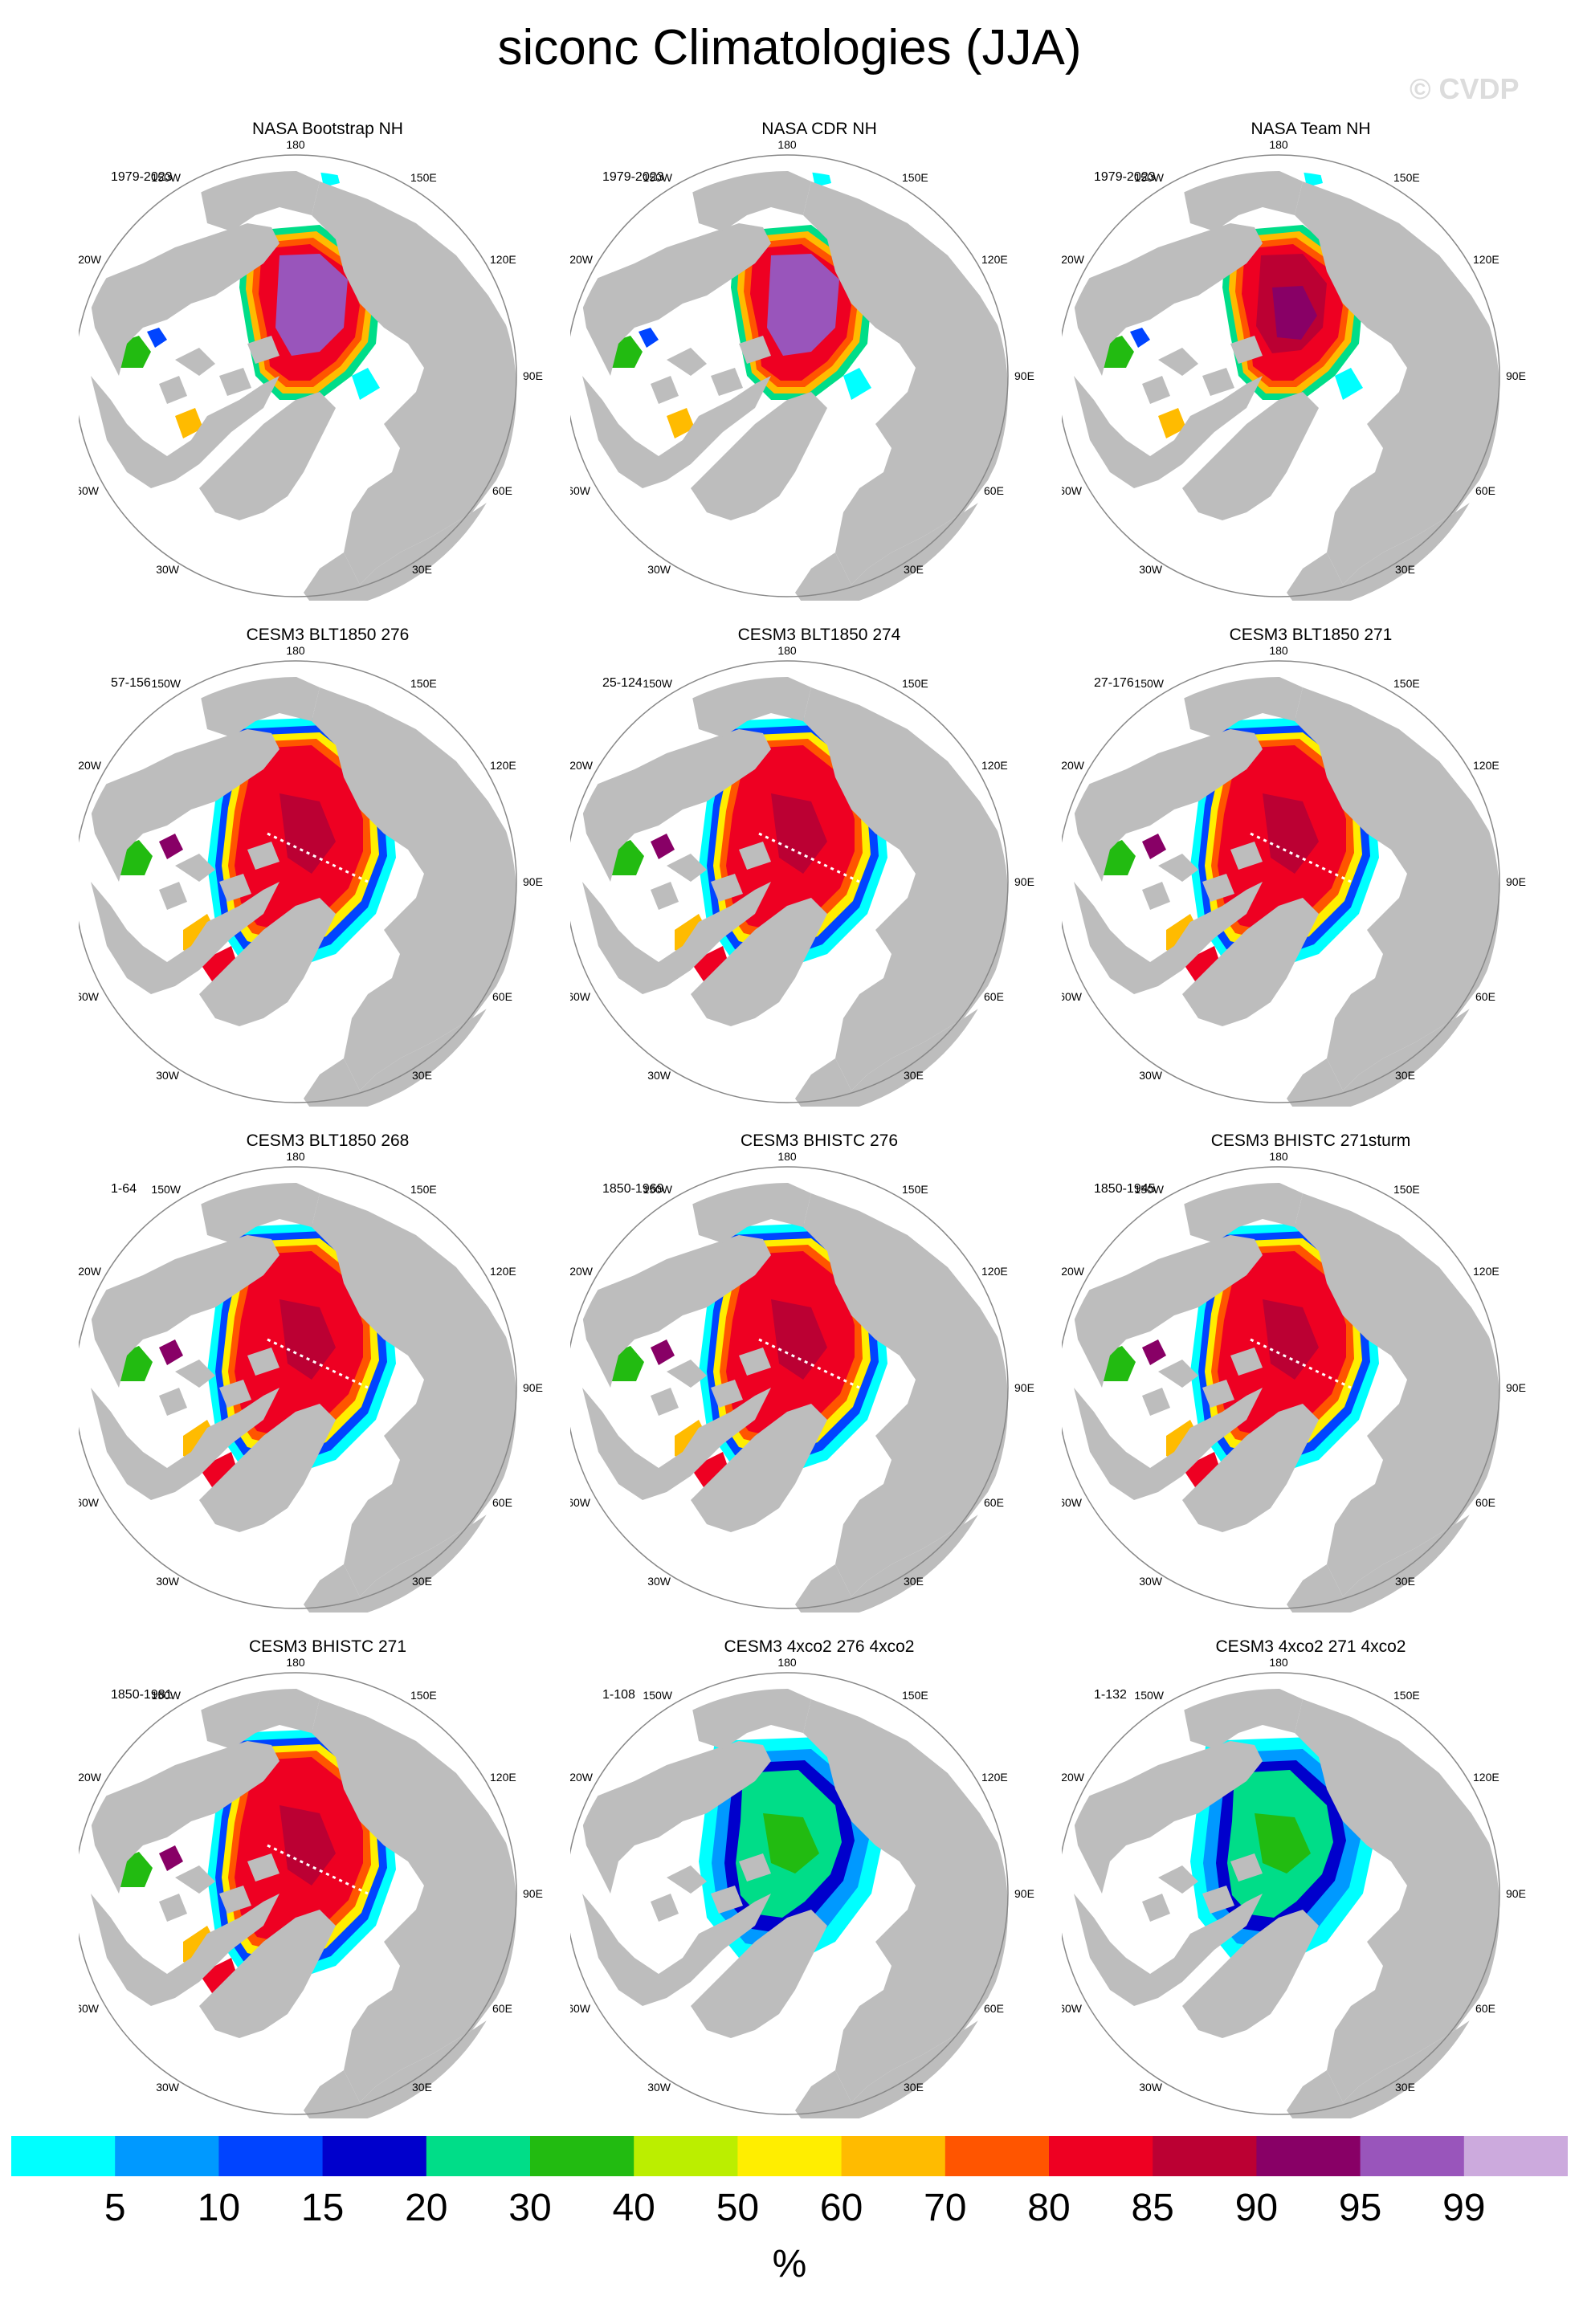 The height and width of the screenshot is (2324, 1579). What do you see at coordinates (503, 259) in the screenshot?
I see `longitude-label: 120E` at bounding box center [503, 259].